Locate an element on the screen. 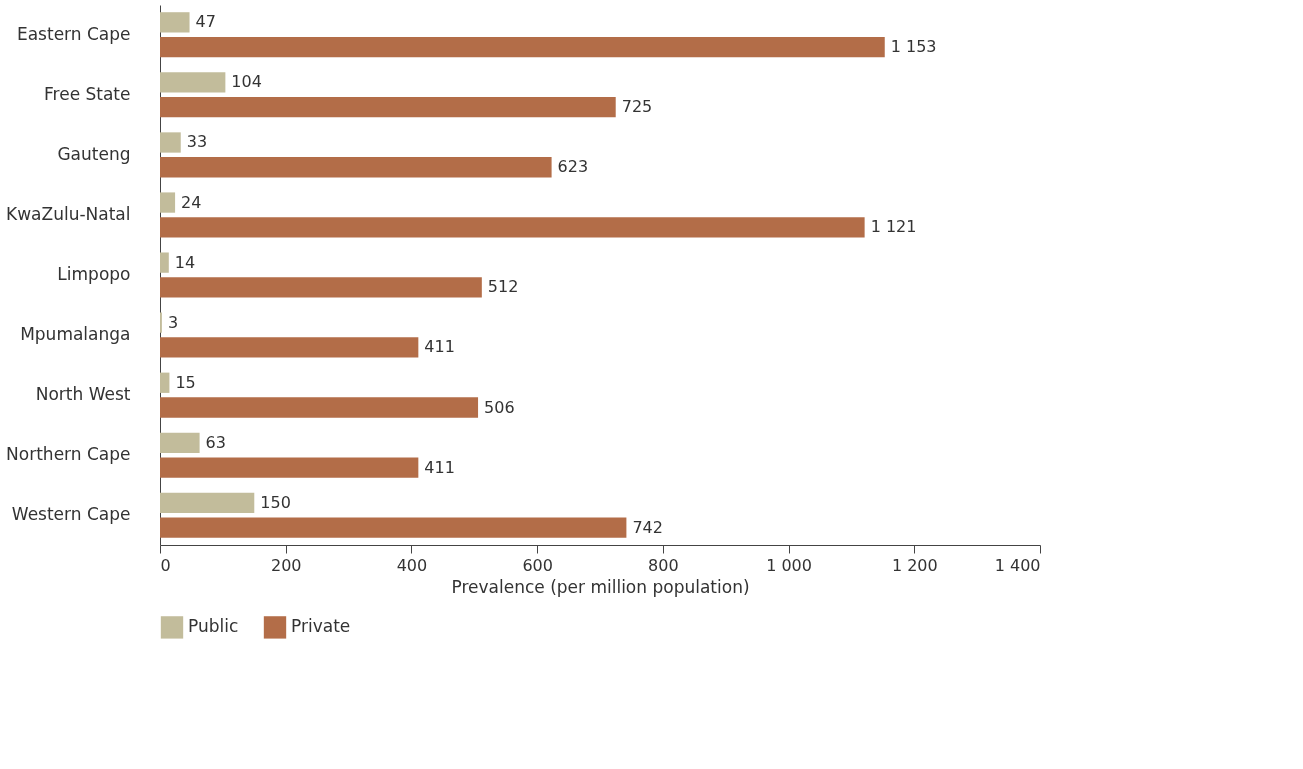 The height and width of the screenshot is (769, 1303). y-tick-label: Limpopo is located at coordinates (94, 274).